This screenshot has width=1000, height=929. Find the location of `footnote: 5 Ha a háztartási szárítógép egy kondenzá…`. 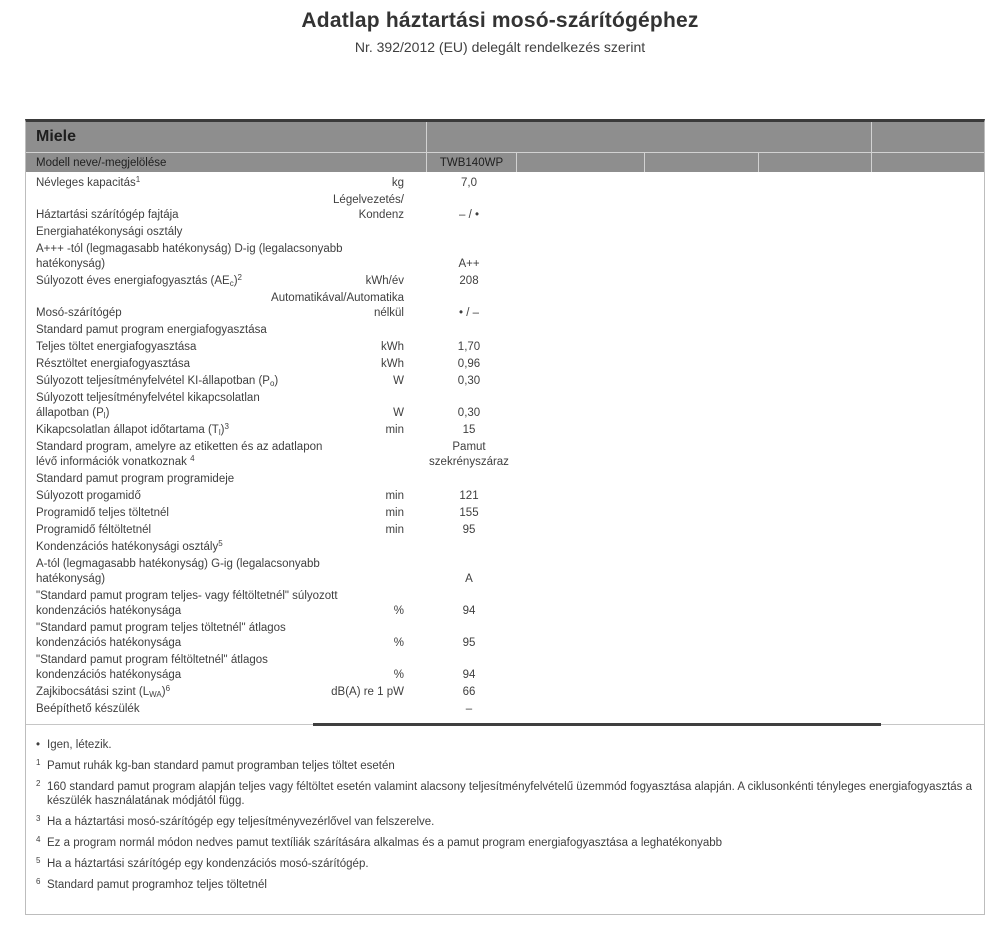

footnote: 5 Ha a háztartási szárítógép egy kondenzá… is located at coordinates (504, 863).